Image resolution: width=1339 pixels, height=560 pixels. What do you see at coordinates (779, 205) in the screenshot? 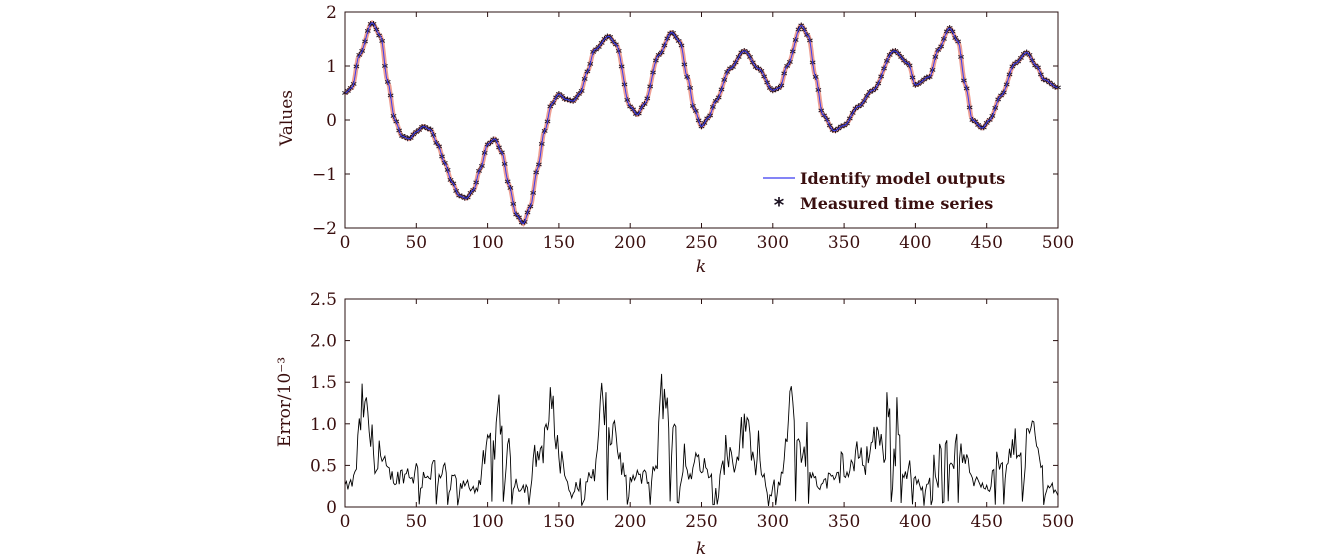
I see `legend-asterisk-marker: *` at bounding box center [779, 205].